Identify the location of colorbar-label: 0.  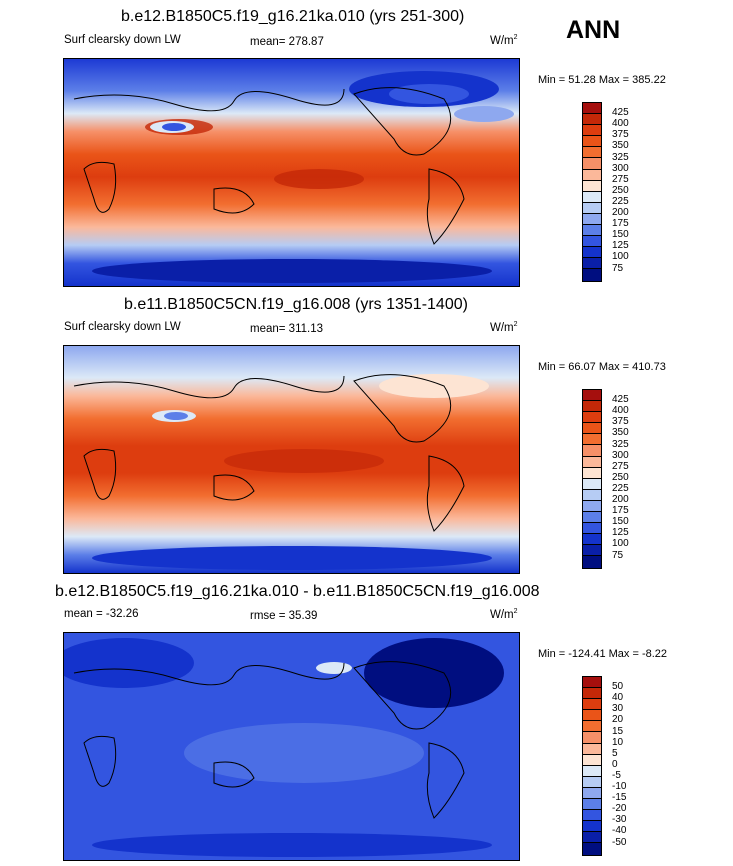
(615, 764).